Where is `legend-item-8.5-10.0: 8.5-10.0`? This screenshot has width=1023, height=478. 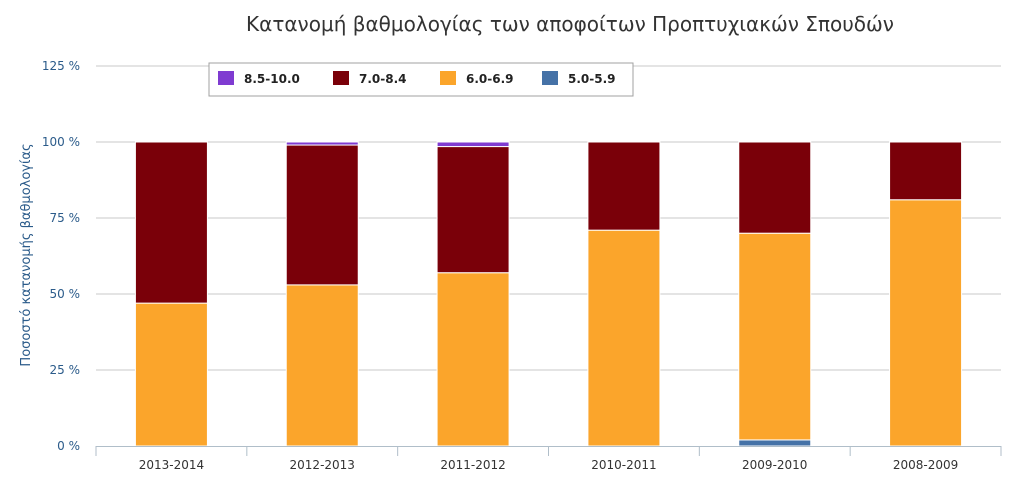 legend-item-8.5-10.0: 8.5-10.0 is located at coordinates (259, 78).